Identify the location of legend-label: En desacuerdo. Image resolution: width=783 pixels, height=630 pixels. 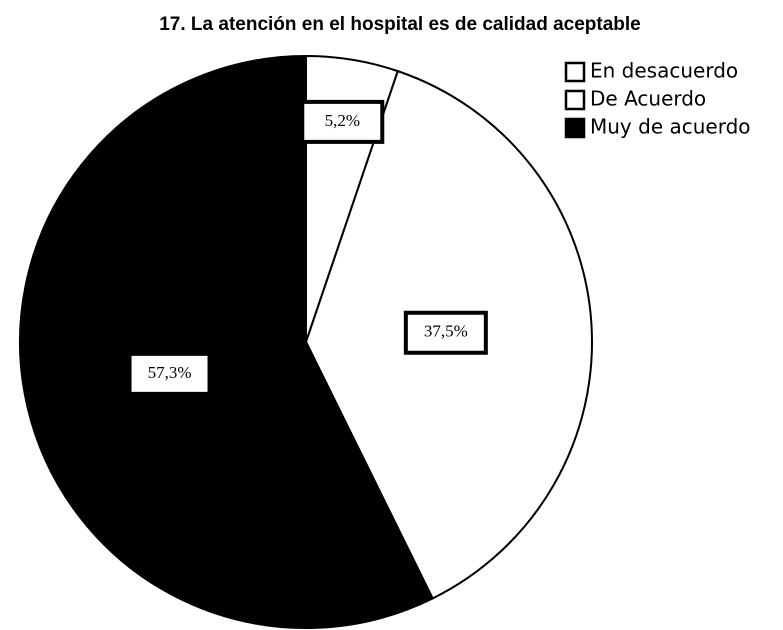
(664, 71).